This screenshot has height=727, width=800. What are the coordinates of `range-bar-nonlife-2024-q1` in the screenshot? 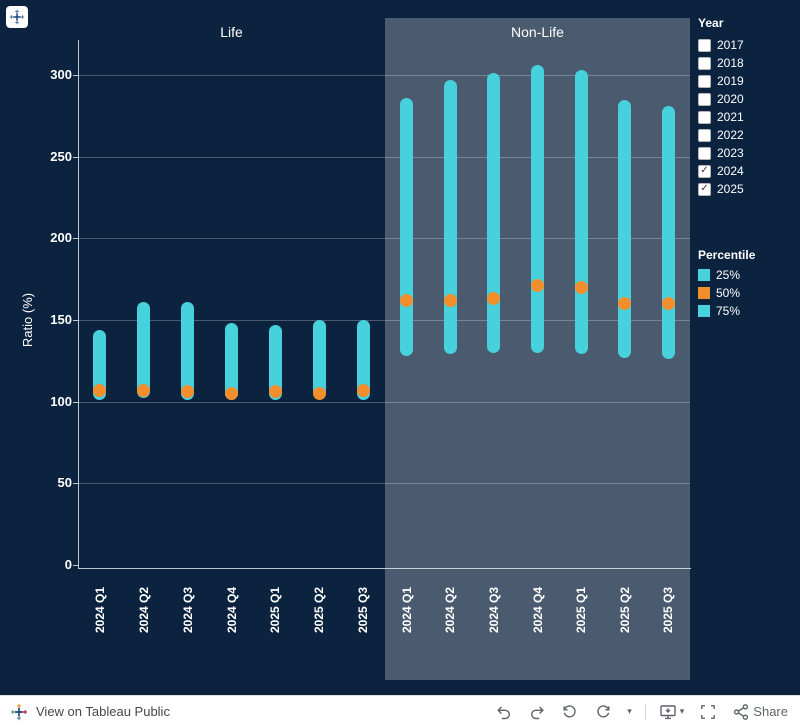 It's located at (407, 226).